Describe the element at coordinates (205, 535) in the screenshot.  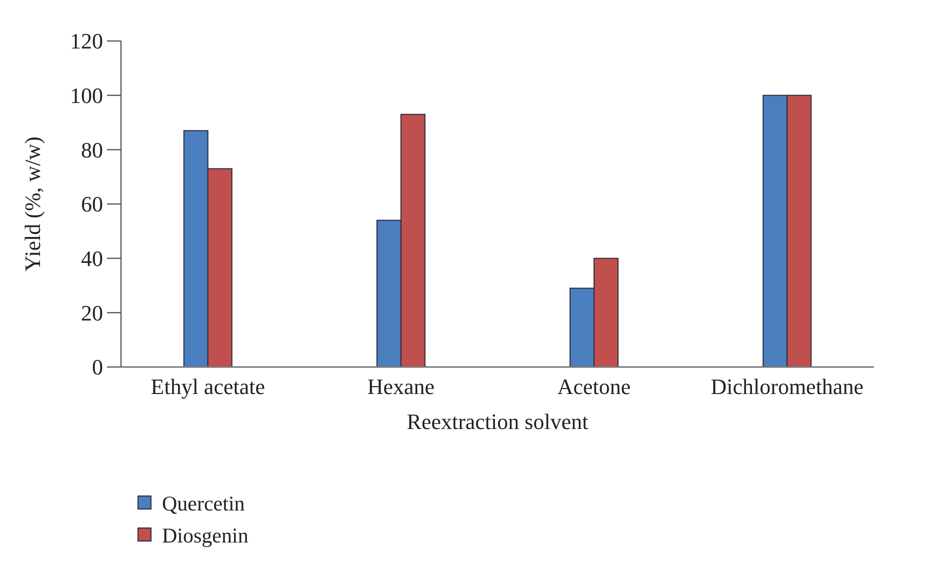
I see `legend-label: Diosgenin` at that location.